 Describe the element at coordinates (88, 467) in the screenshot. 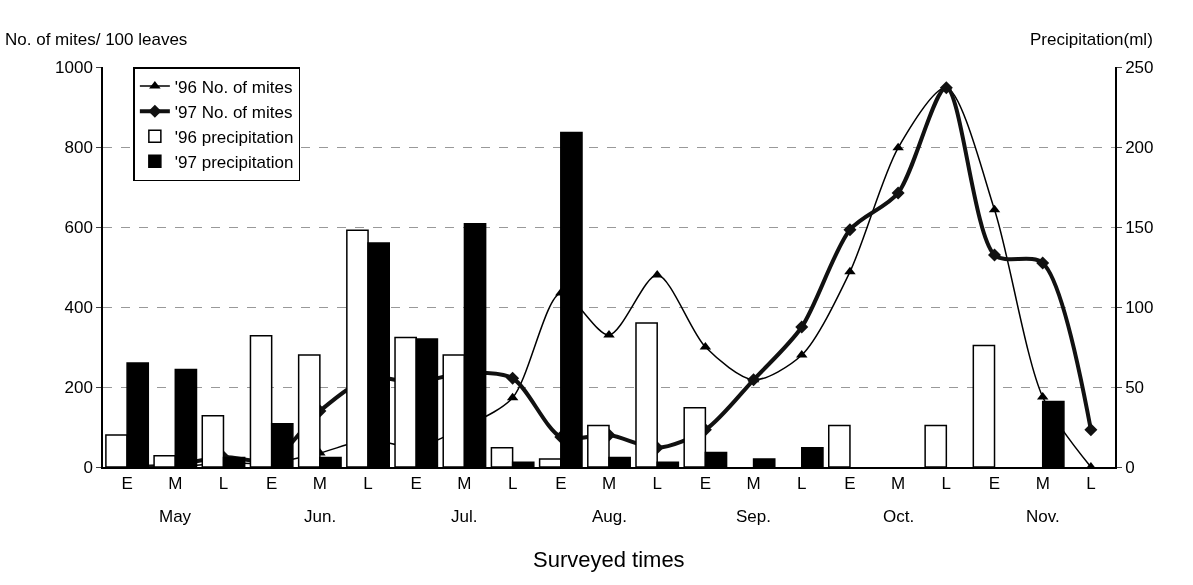

I see `y-tick-label: 0` at that location.